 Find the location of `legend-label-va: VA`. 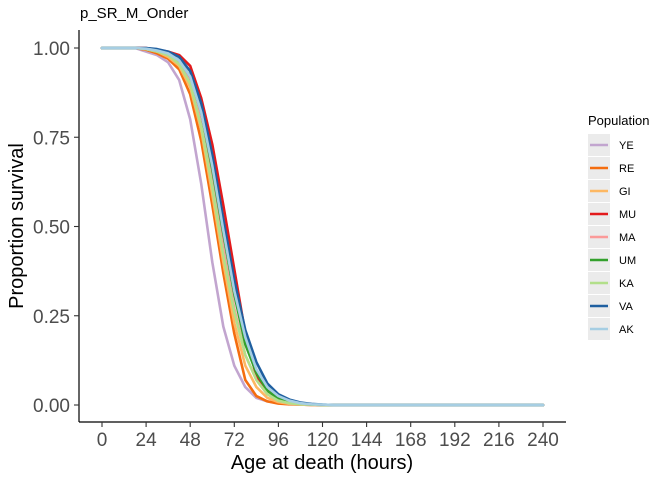

legend-label-va: VA is located at coordinates (626, 307).